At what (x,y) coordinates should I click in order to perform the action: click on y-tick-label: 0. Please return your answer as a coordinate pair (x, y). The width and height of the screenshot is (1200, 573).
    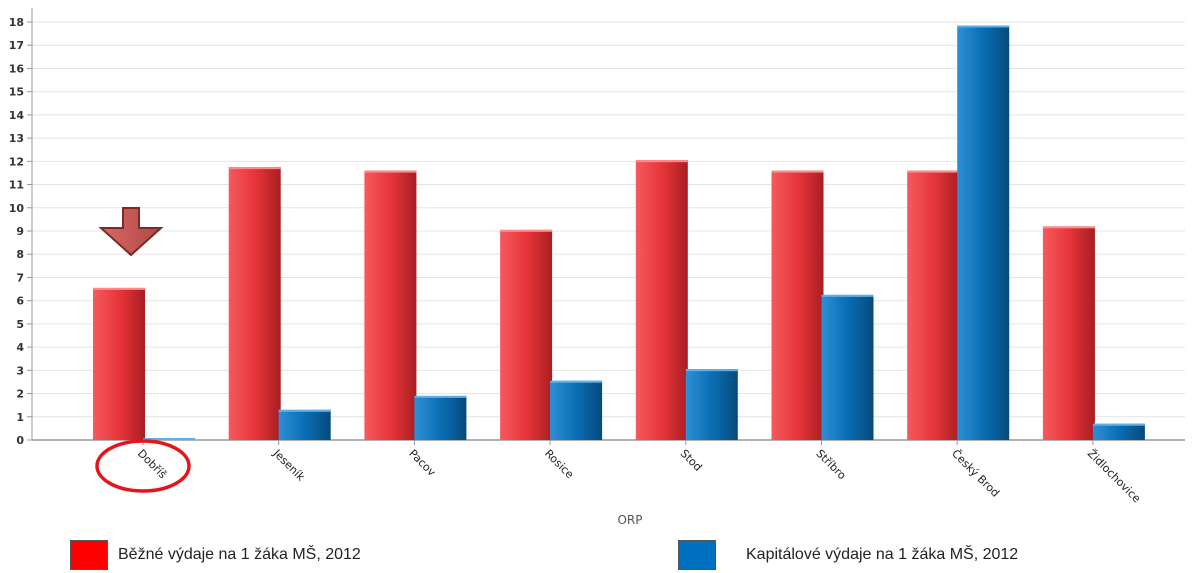
    Looking at the image, I should click on (20, 440).